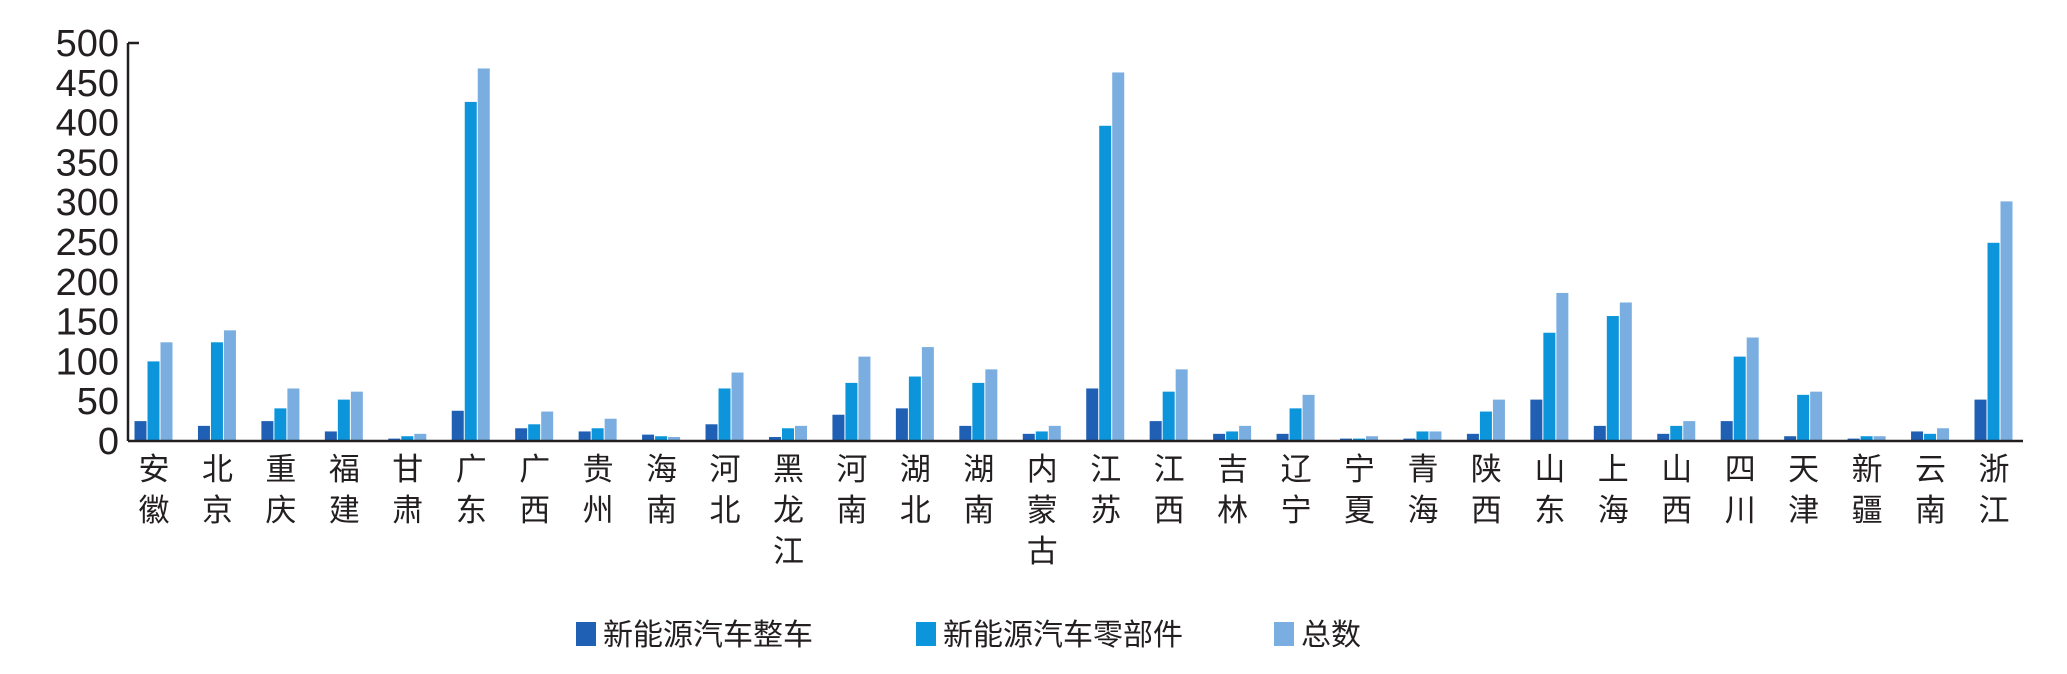 The width and height of the screenshot is (2067, 674). I want to click on legend-label: 新能源汽车整车, so click(708, 635).